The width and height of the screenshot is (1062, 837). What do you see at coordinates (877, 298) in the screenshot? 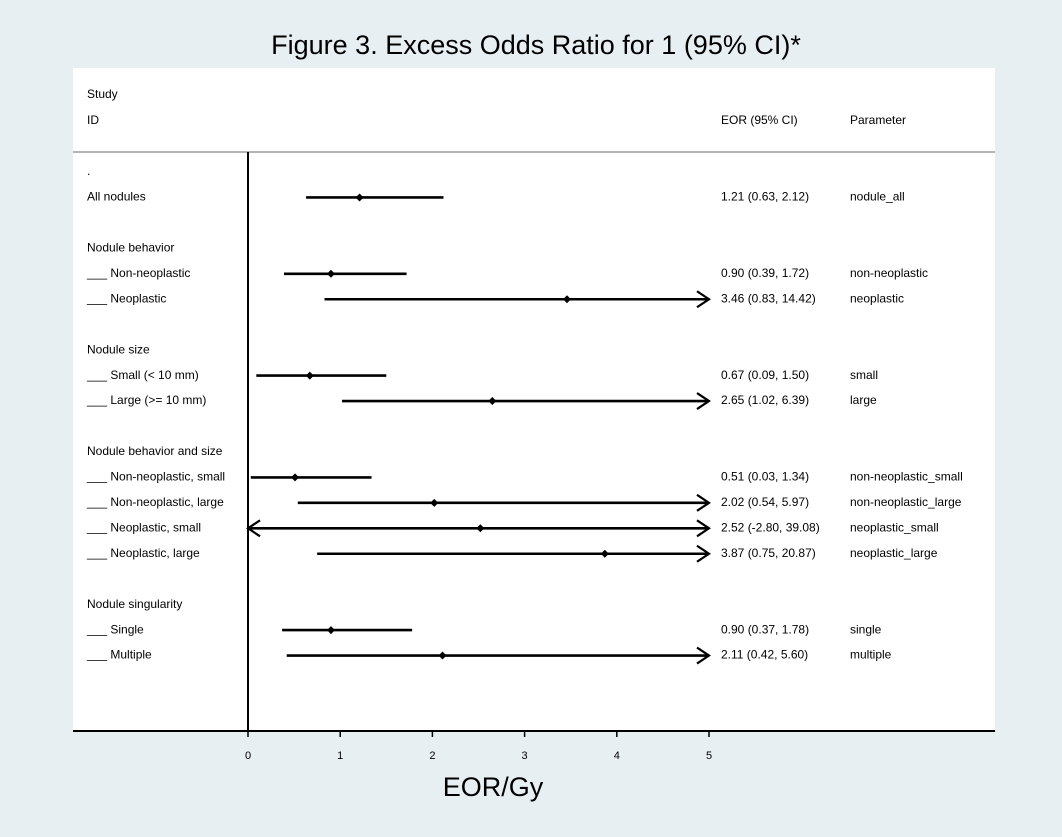
I see `parameter-value: neoplastic` at bounding box center [877, 298].